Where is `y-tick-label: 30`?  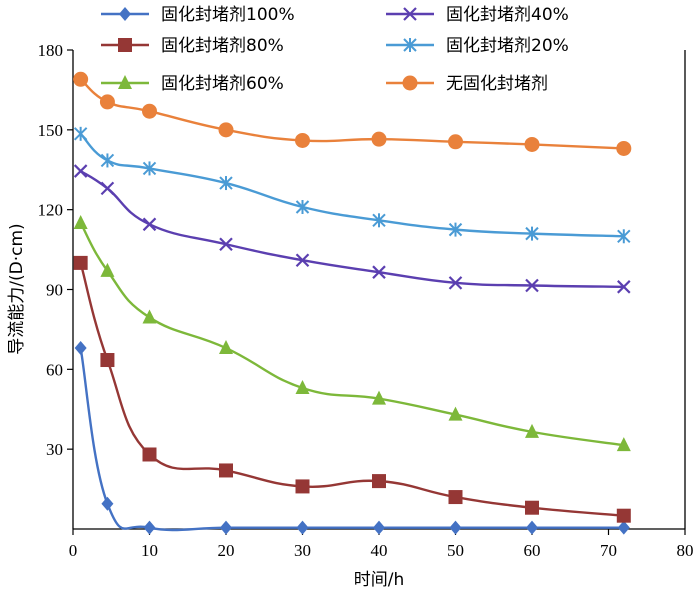 y-tick-label: 30 is located at coordinates (54, 449).